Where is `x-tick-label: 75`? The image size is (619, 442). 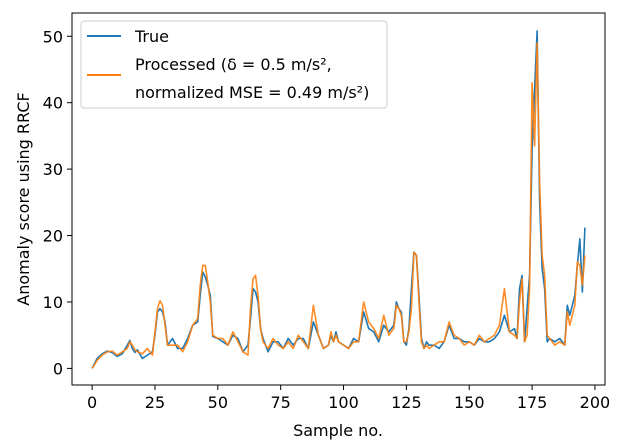
x-tick-label: 75 is located at coordinates (280, 402).